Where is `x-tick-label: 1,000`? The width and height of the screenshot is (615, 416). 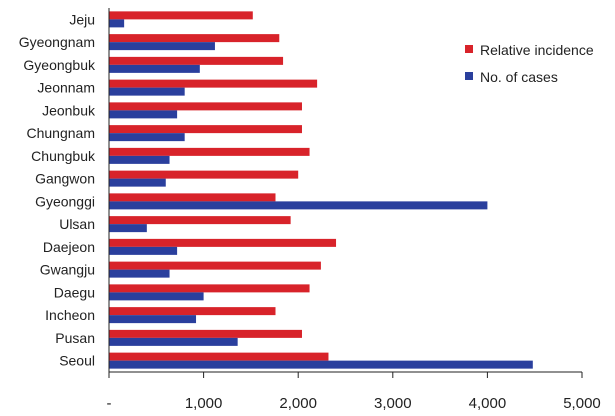 x-tick-label: 1,000 is located at coordinates (204, 403).